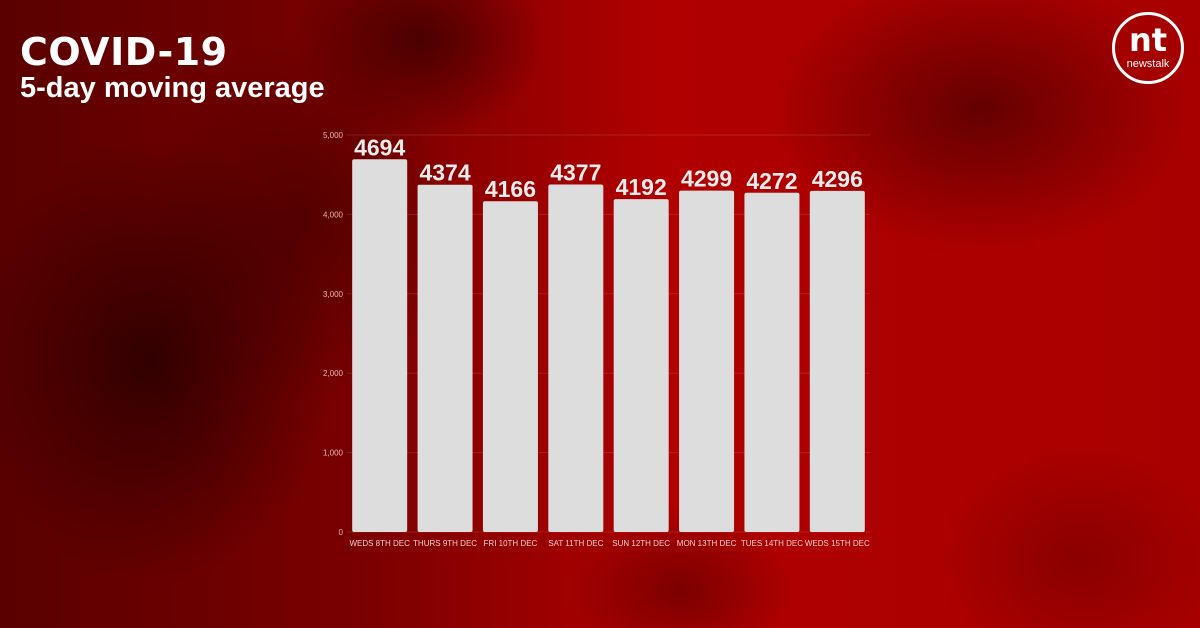 The image size is (1200, 628). I want to click on y-axis-ticks: 0 1,000 2,000 3,000 4,000 5,000, so click(333, 334).